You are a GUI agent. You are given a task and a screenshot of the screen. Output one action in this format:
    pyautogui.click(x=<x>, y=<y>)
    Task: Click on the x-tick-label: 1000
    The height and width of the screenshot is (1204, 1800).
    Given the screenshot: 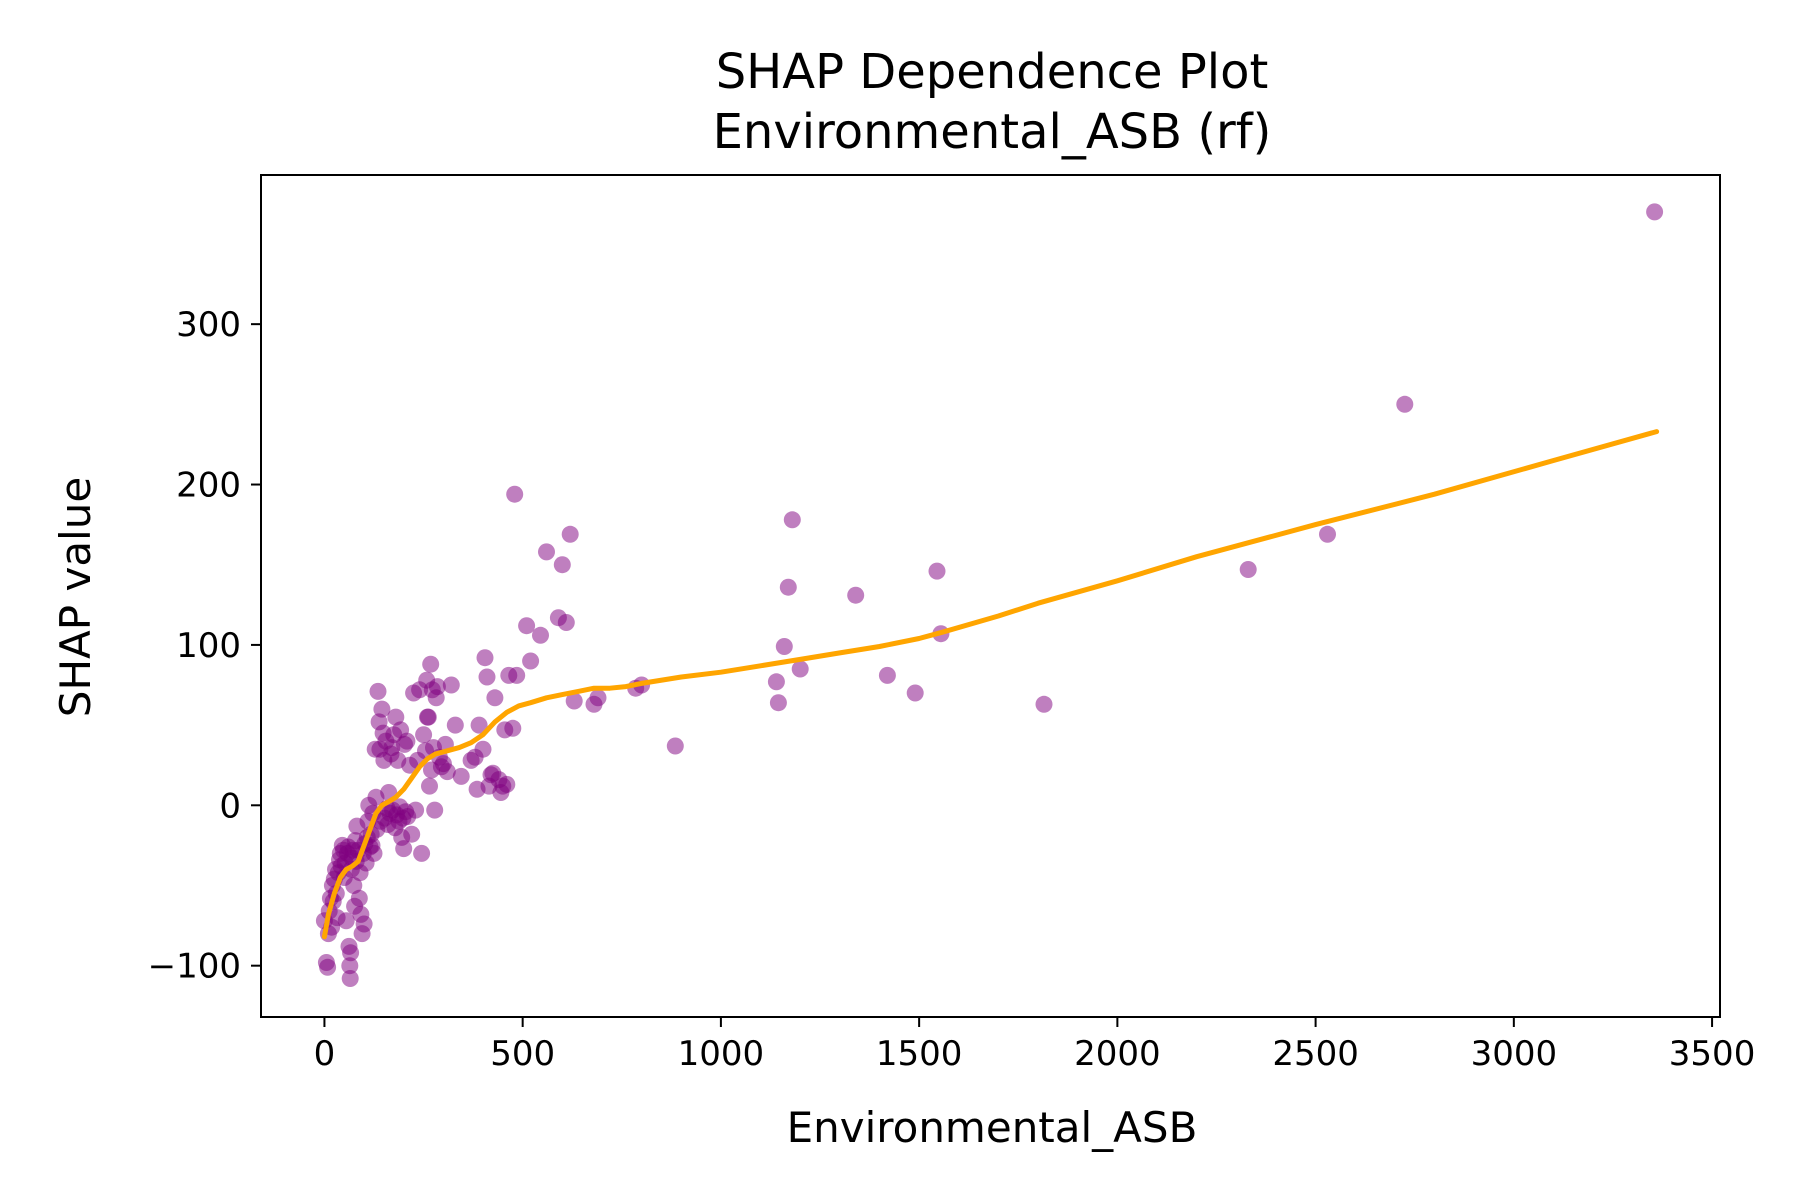 What is the action you would take?
    pyautogui.click(x=721, y=1054)
    